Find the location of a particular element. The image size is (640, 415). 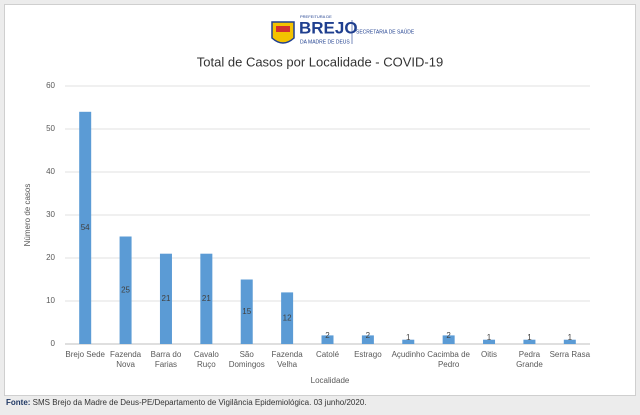

logo-shield is located at coordinates (283, 32).